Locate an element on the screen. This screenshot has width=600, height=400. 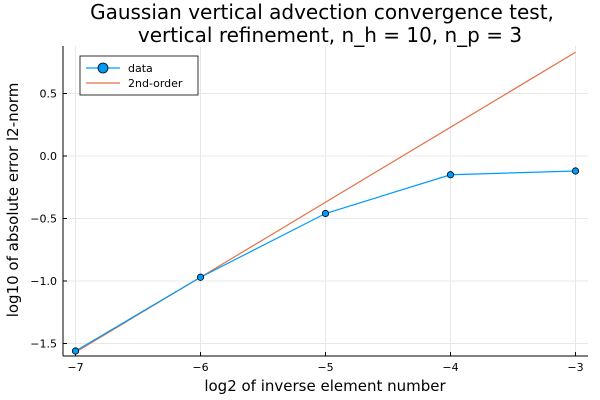
y-tick-label: 0.0 is located at coordinates (49, 156).